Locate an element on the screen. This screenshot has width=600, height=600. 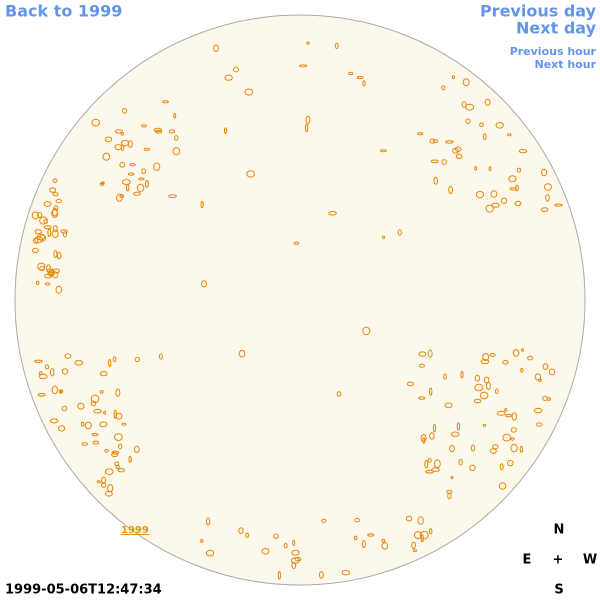
back-link: Back to 1999 is located at coordinates (63, 11).